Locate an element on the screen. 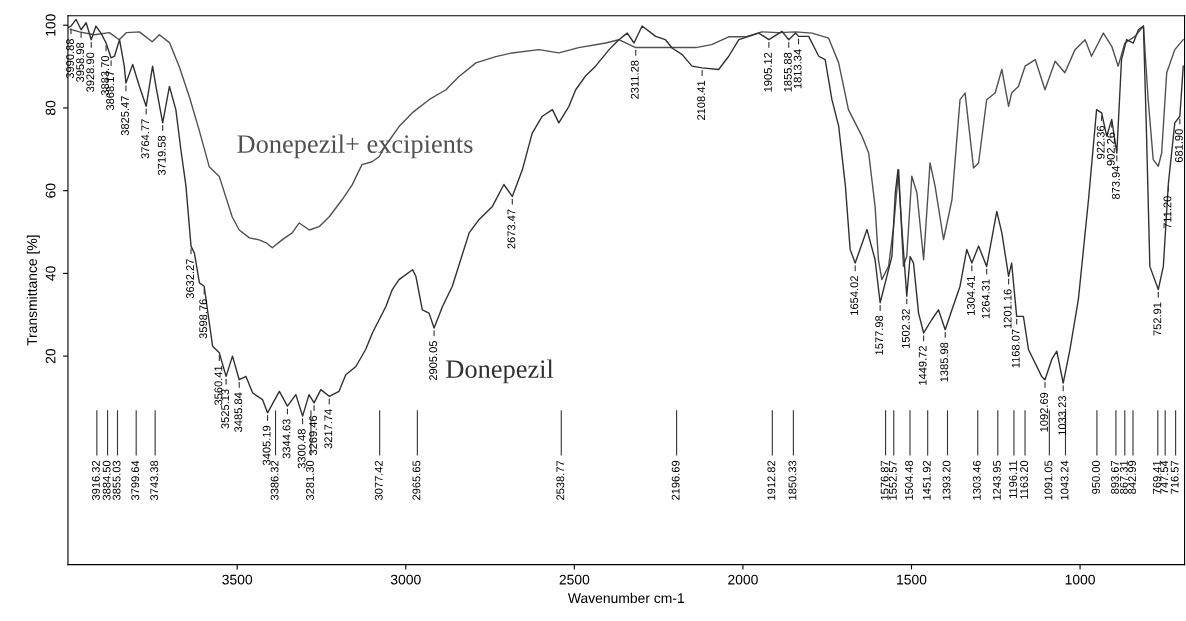 This screenshot has width=1186, height=621. ref-line-label: 747.54 is located at coordinates (1164, 477).